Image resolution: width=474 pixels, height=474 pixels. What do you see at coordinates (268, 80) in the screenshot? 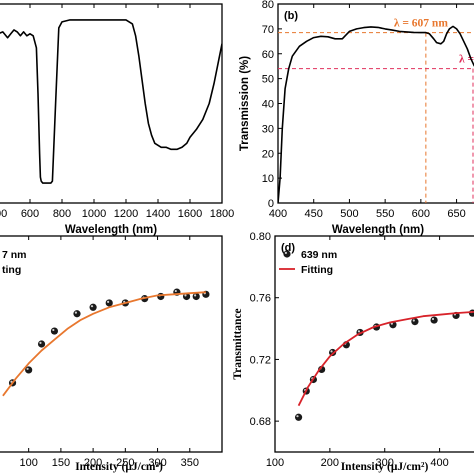
I see `y-tick-label: 50` at bounding box center [268, 80].